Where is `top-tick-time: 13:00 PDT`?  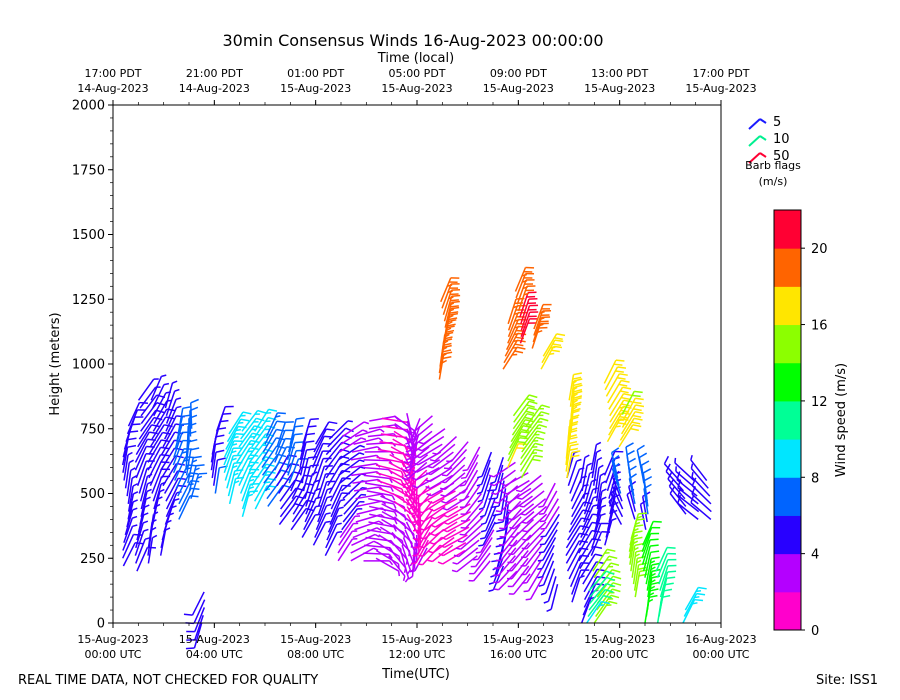 top-tick-time: 13:00 PDT is located at coordinates (619, 73).